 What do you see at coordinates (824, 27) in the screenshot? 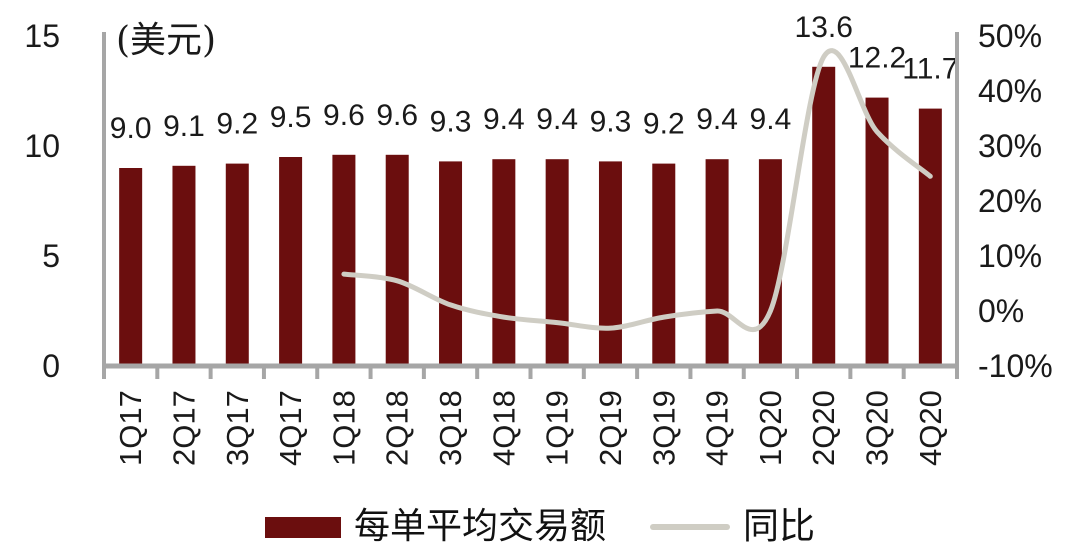
I see `bar-value-label: 13.6` at bounding box center [824, 27].